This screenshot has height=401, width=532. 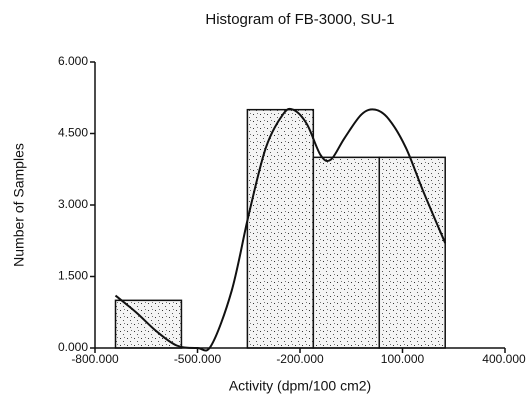 What do you see at coordinates (73, 61) in the screenshot?
I see `y-tick-label: 6.000` at bounding box center [73, 61].